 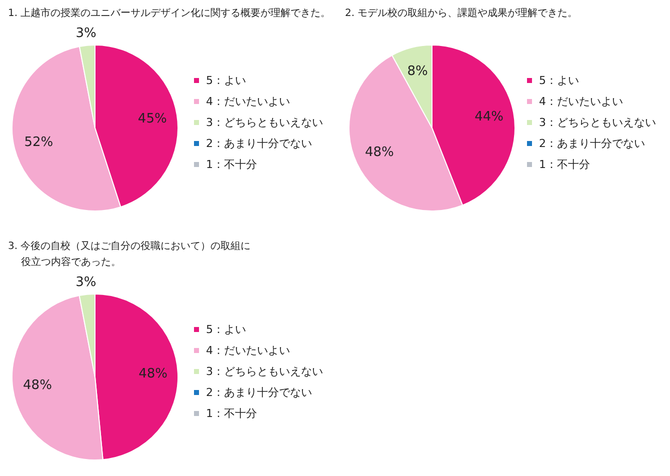 I want to click on data-label: 8%, so click(x=417, y=72).